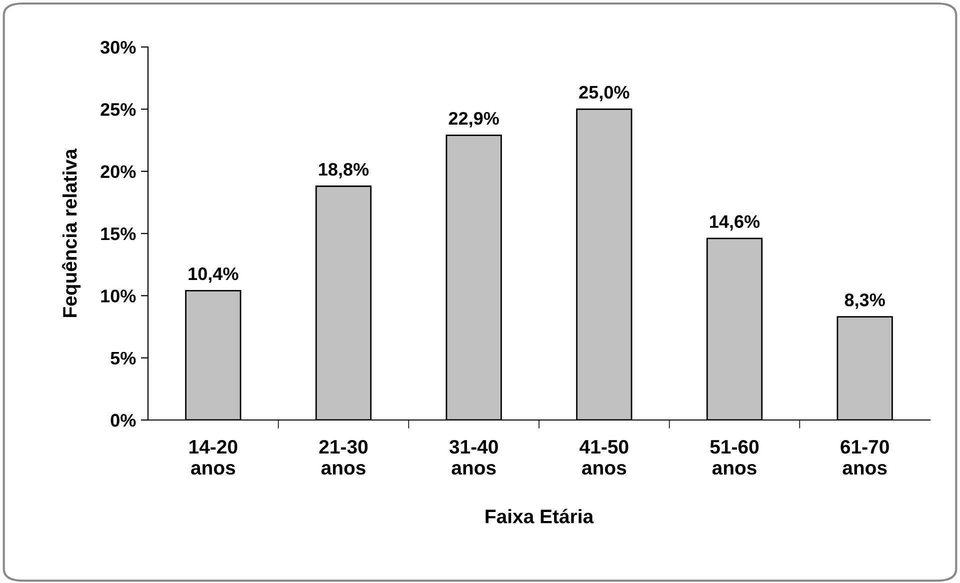  Describe the element at coordinates (213, 275) in the screenshot. I see `data-label: 10,4%` at that location.